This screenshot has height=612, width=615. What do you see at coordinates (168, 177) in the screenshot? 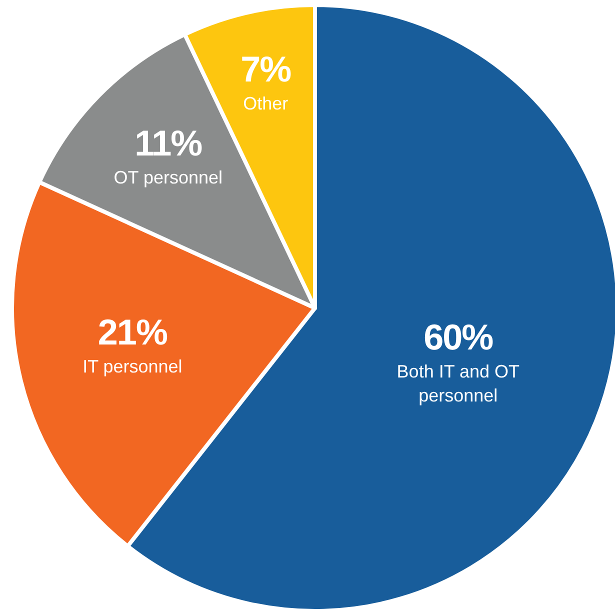
I see `slice-label: OT personnel` at bounding box center [168, 177].